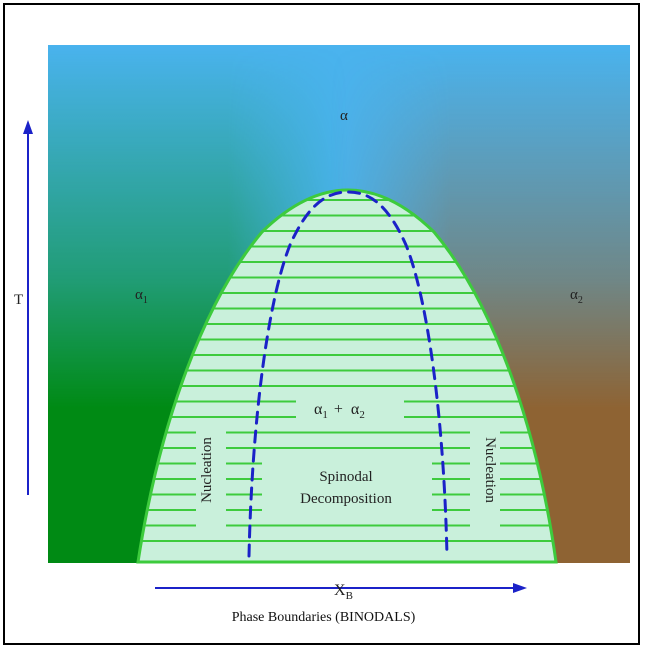  Describe the element at coordinates (345, 477) in the screenshot. I see `spinodal-label-line1: Spinodal` at that location.